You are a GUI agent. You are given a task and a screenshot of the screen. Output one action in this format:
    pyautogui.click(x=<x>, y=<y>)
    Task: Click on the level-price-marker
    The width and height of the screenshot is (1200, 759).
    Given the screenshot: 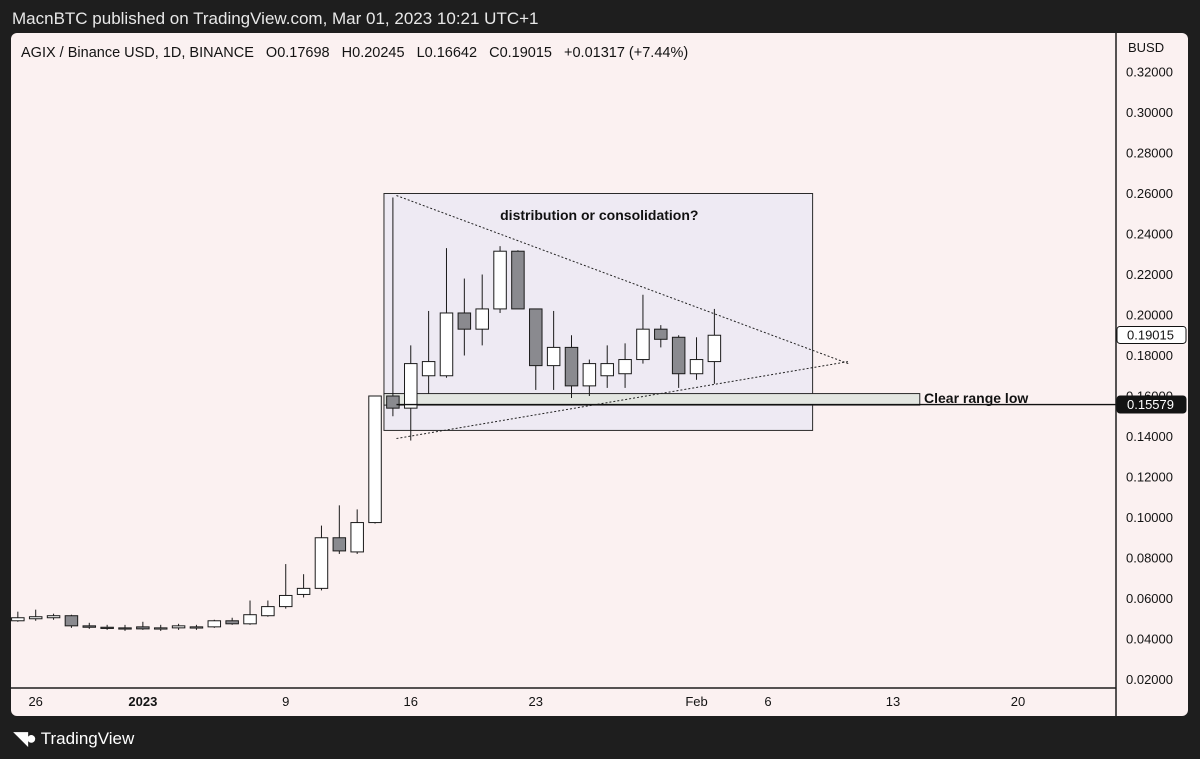 What is the action you would take?
    pyautogui.click(x=1151, y=404)
    